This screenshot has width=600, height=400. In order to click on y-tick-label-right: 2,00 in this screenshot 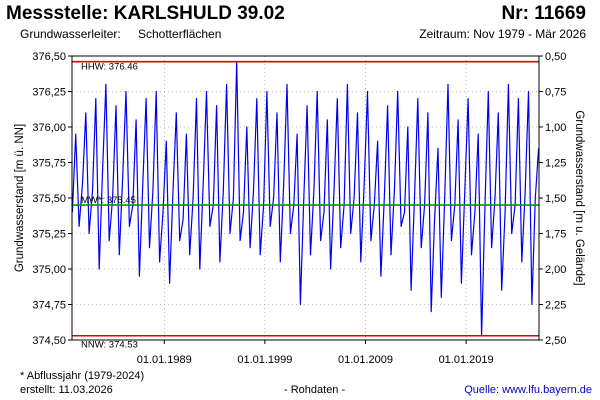, I will do `click(555, 270)`.